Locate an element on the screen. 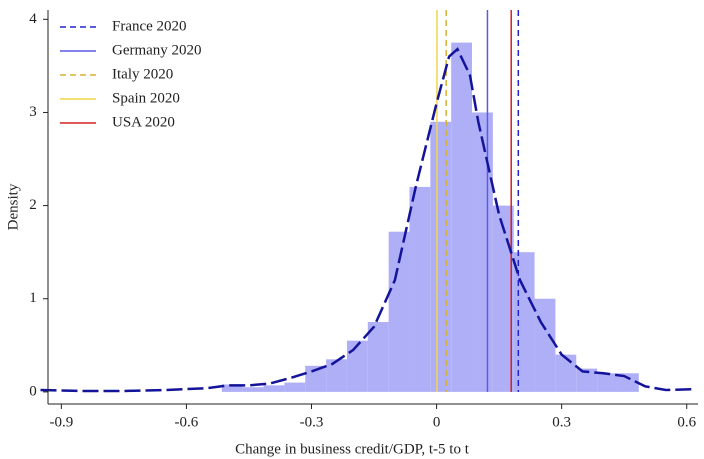  legend-label: Germany 2020 is located at coordinates (157, 50).